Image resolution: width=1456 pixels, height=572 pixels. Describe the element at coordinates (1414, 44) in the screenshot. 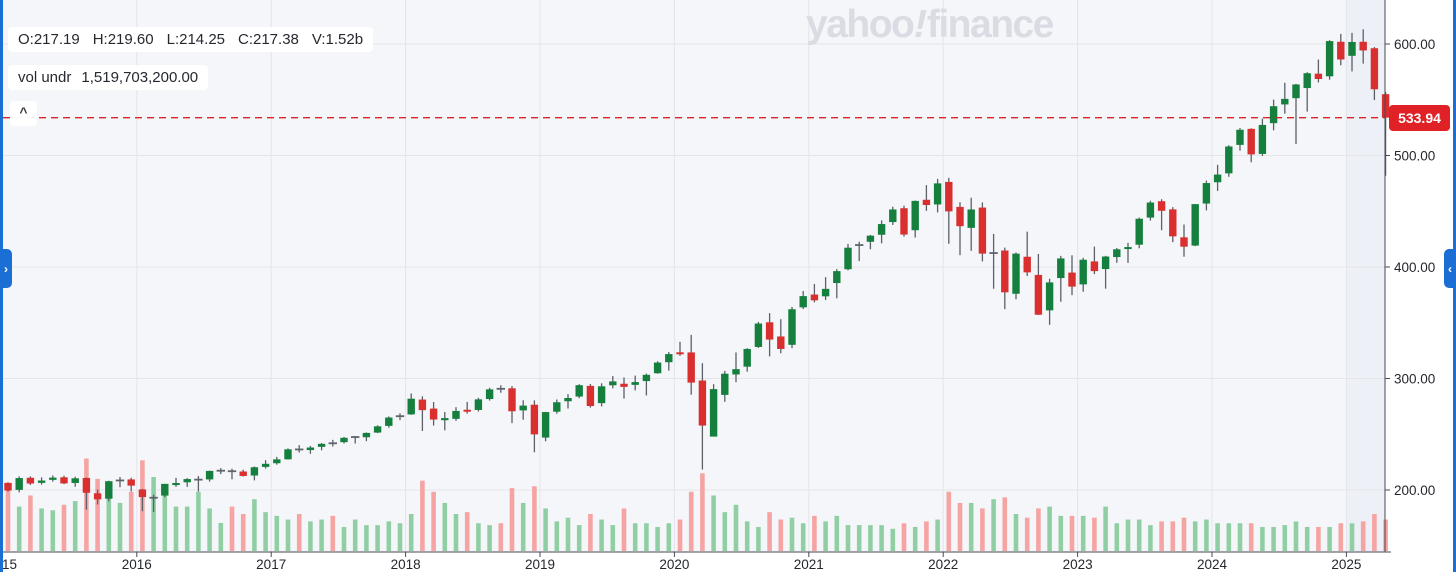

I see `svg-text: 600.00` at that location.